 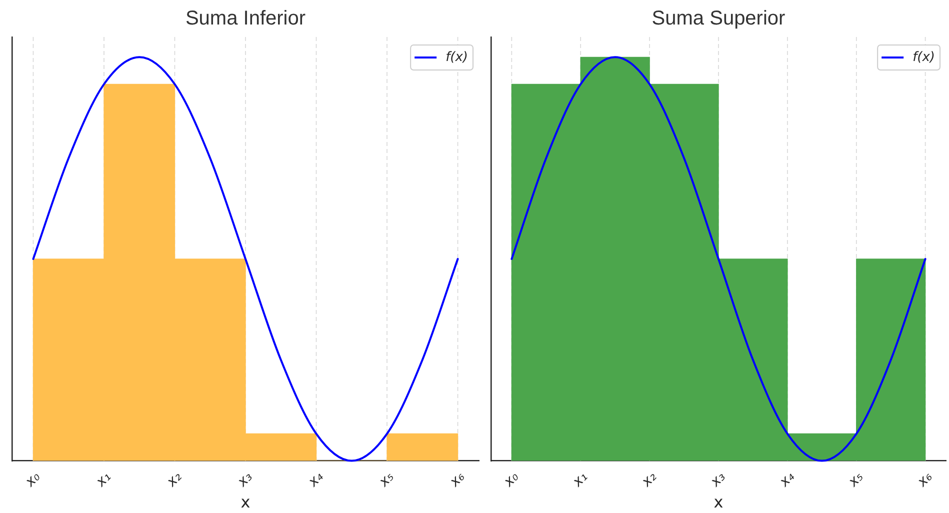 I want to click on chart-title: Suma Inferior, so click(x=245, y=19).